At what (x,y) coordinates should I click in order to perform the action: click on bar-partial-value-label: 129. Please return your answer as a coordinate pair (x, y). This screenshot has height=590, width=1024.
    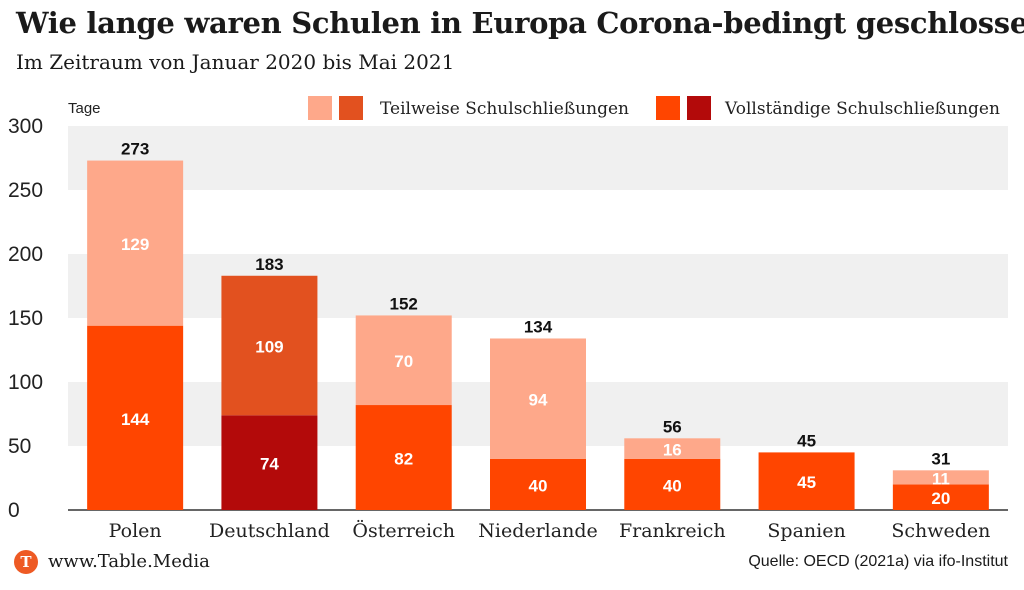
    Looking at the image, I should click on (135, 244).